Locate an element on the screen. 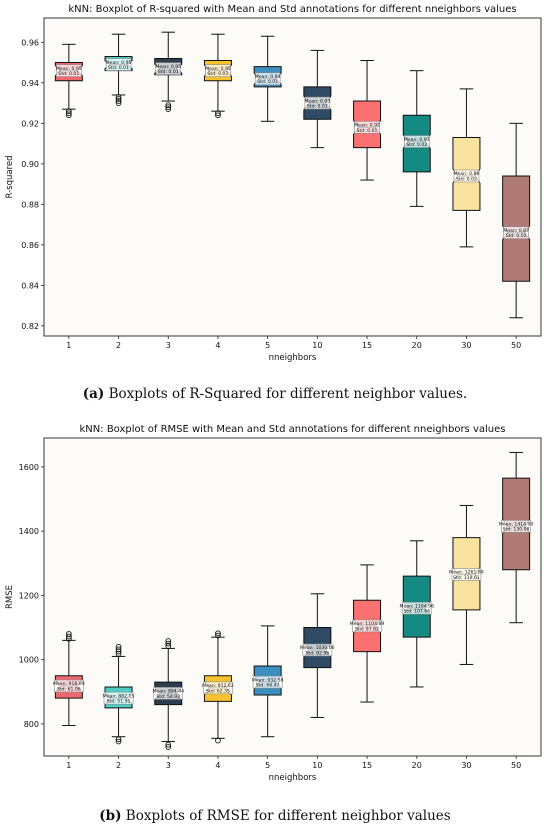 This screenshot has height=833, width=550. mean-annotation: Mean: 0.91 is located at coordinates (417, 140).